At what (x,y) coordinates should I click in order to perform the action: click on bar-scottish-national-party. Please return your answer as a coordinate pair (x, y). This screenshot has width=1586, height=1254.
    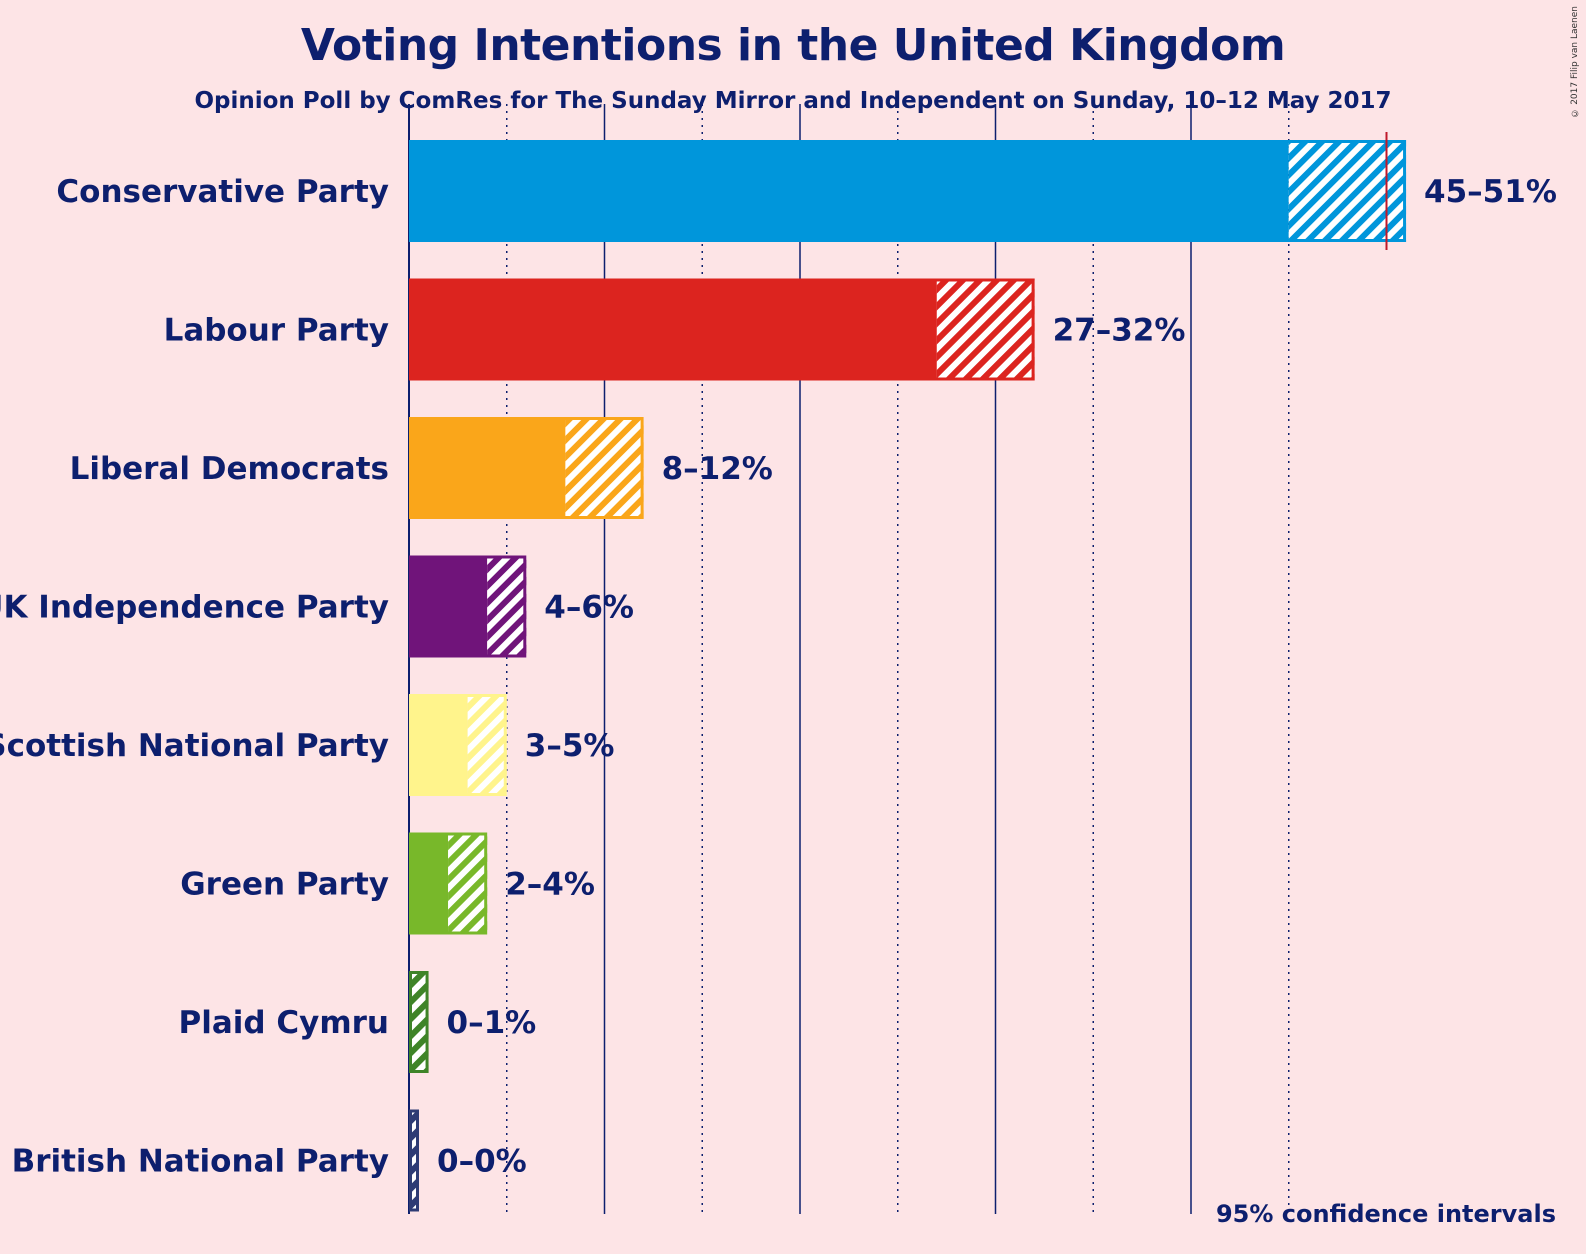
    Looking at the image, I should click on (458, 745).